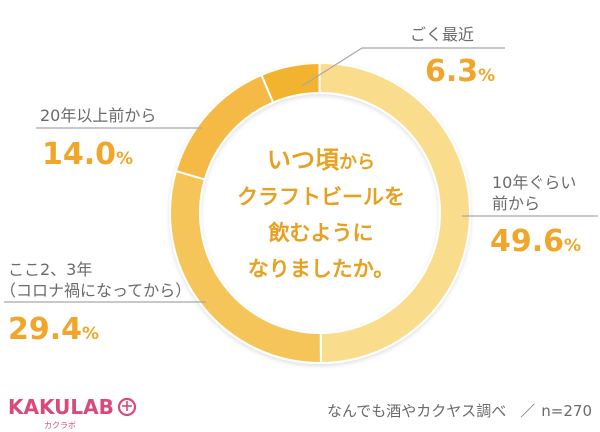 The height and width of the screenshot is (432, 600). What do you see at coordinates (527, 241) in the screenshot?
I see `data-value-10years: 49.6` at bounding box center [527, 241].